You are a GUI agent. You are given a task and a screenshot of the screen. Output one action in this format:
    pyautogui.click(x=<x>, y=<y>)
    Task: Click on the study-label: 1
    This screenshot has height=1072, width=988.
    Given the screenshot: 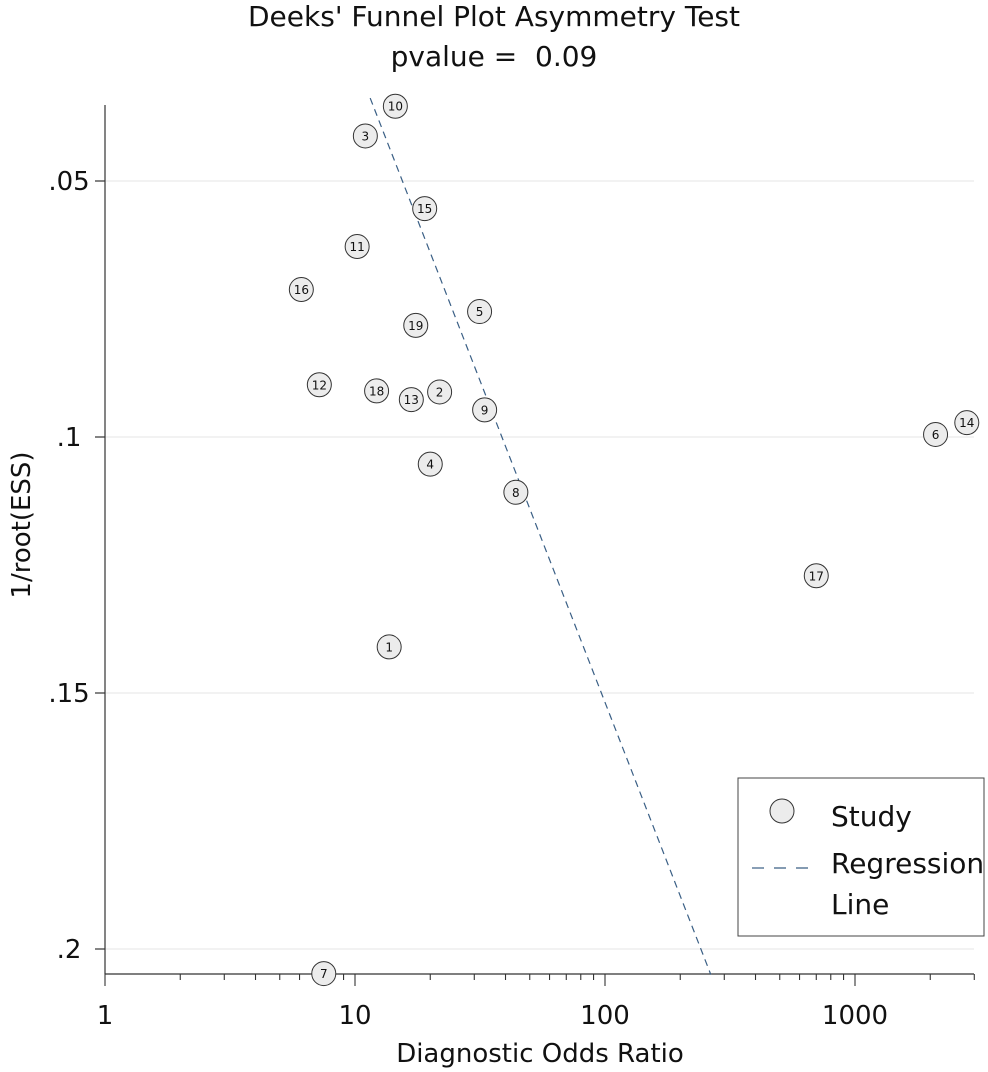 What is the action you would take?
    pyautogui.click(x=389, y=647)
    